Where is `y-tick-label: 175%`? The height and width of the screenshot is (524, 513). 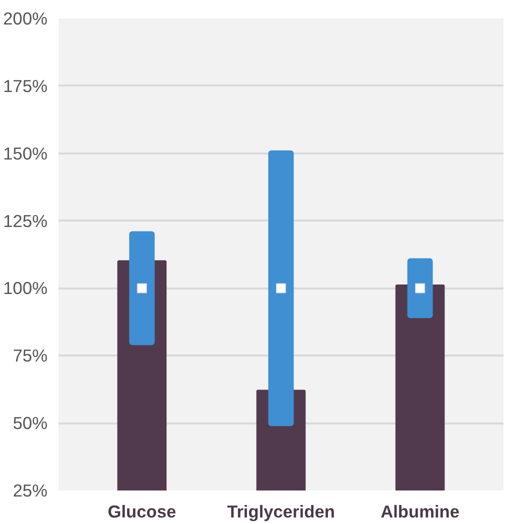 y-tick-label: 175% is located at coordinates (25, 86).